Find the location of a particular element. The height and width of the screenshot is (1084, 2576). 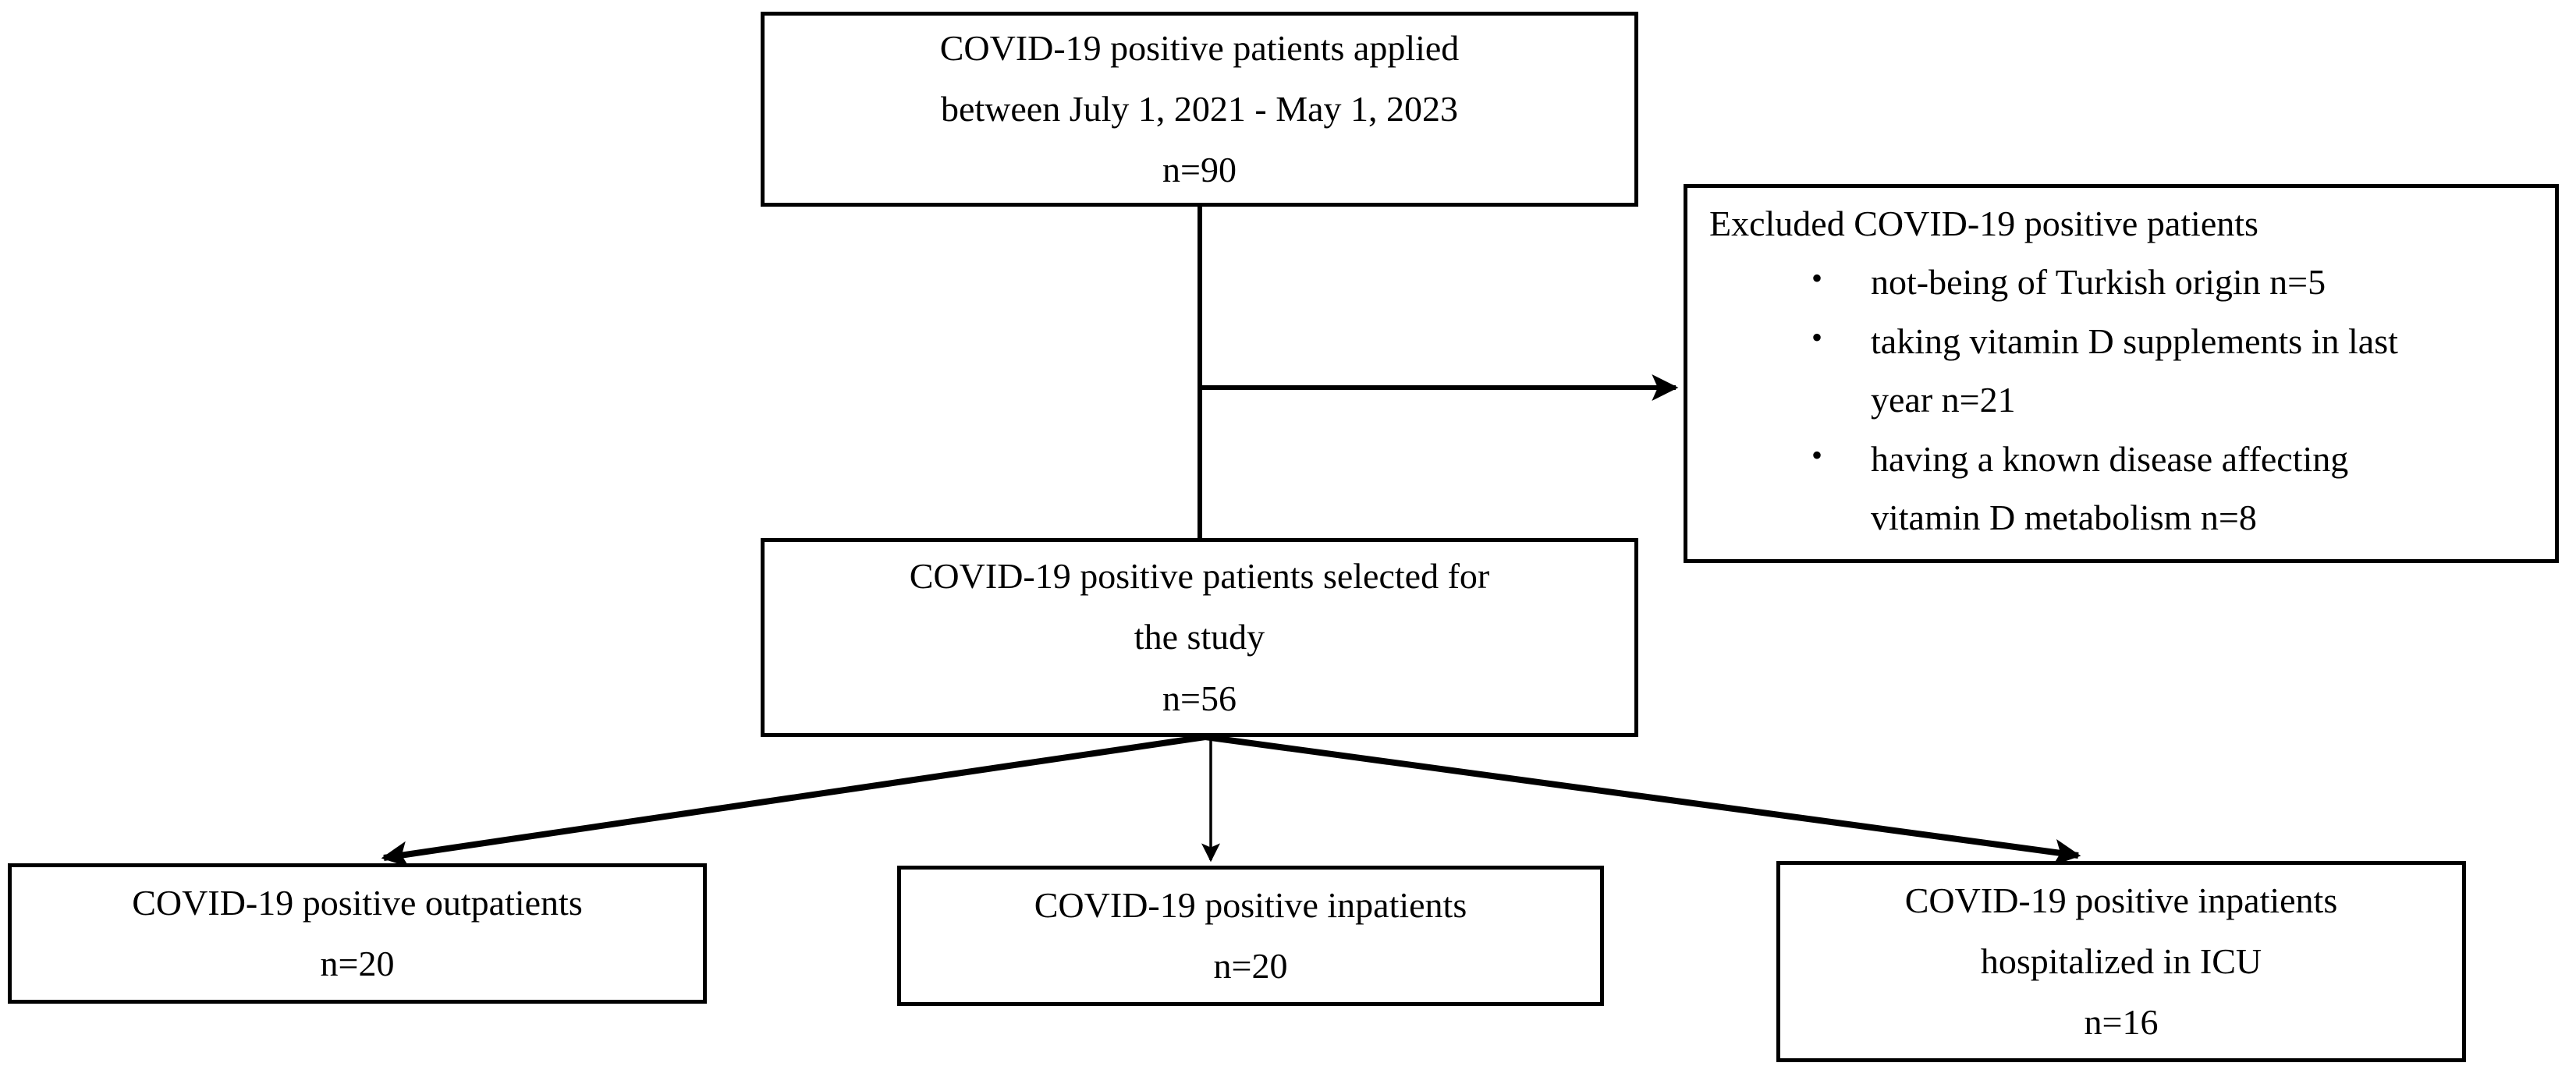

outpatients-count: n=20 is located at coordinates (357, 963).